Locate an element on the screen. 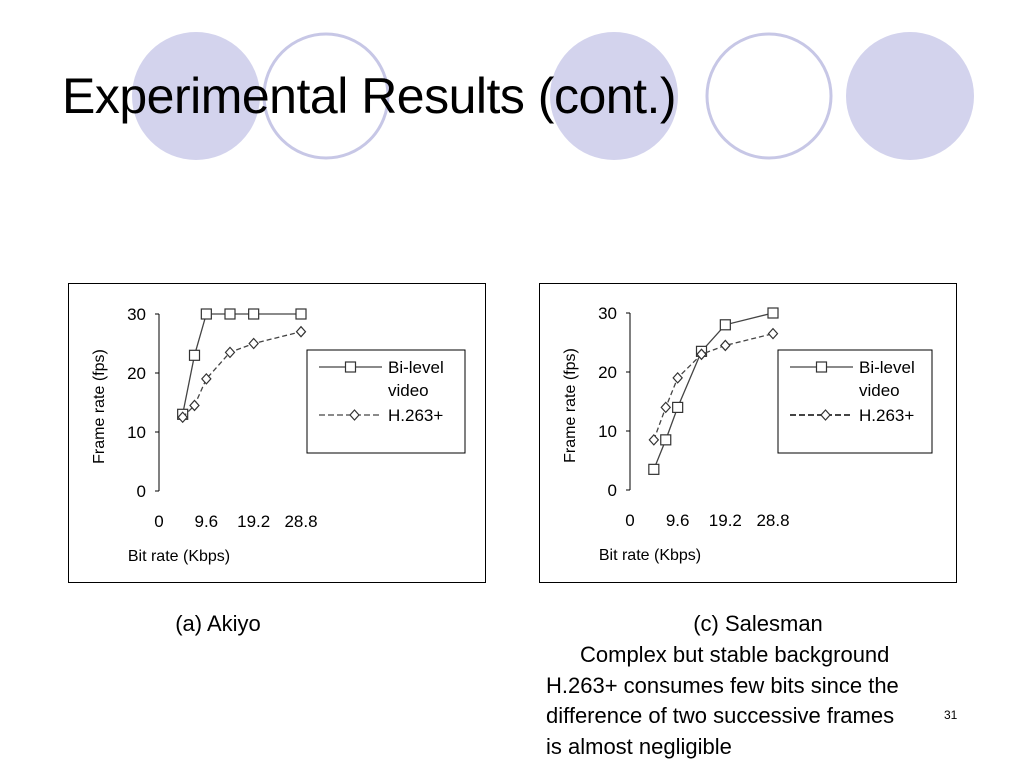  note-line: Complex but stable background is located at coordinates (735, 654).